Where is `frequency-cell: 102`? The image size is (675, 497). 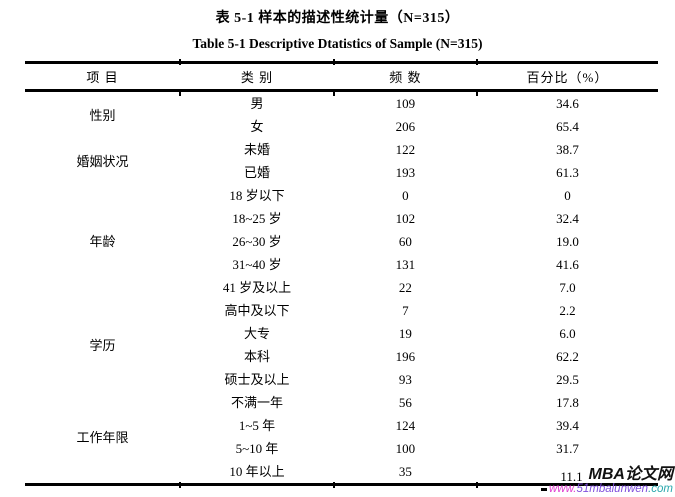 frequency-cell: 102 is located at coordinates (405, 218).